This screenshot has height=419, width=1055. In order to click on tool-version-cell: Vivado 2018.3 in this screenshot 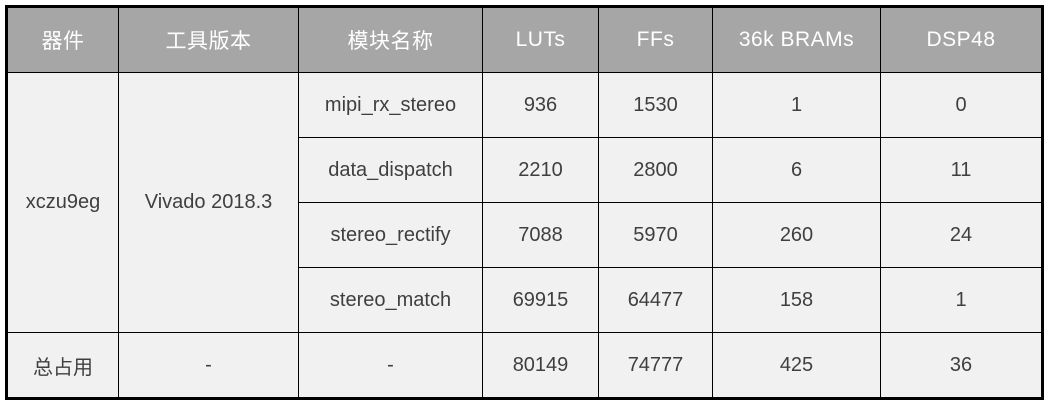, I will do `click(208, 202)`.